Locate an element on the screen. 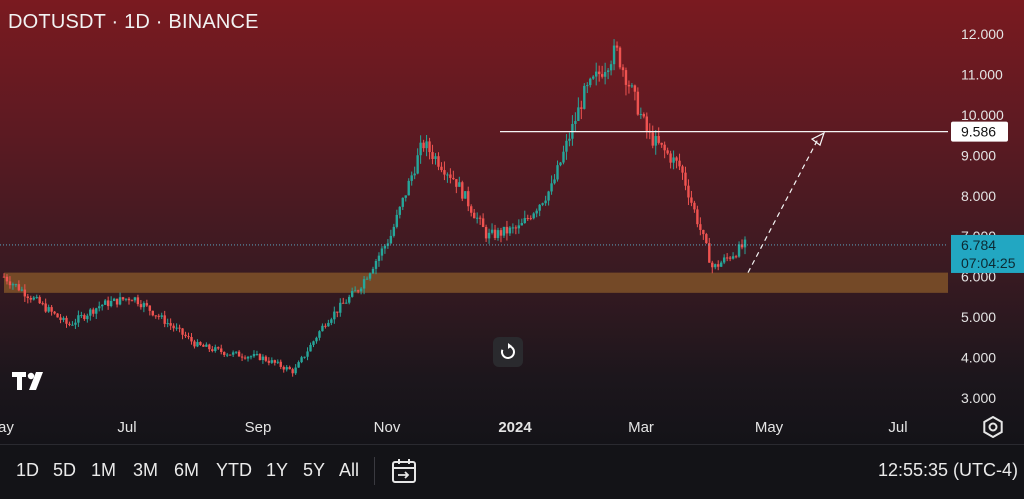  range-button-1y: 1Y is located at coordinates (277, 470).